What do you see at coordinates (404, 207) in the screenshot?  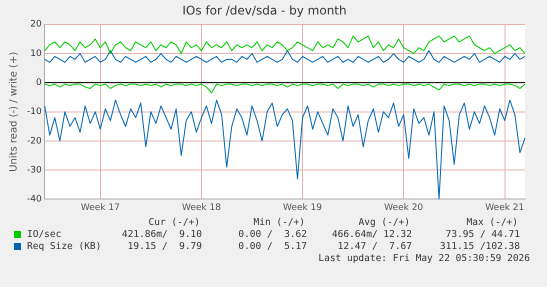 I see `x-tick-label: Week 20` at bounding box center [404, 207].